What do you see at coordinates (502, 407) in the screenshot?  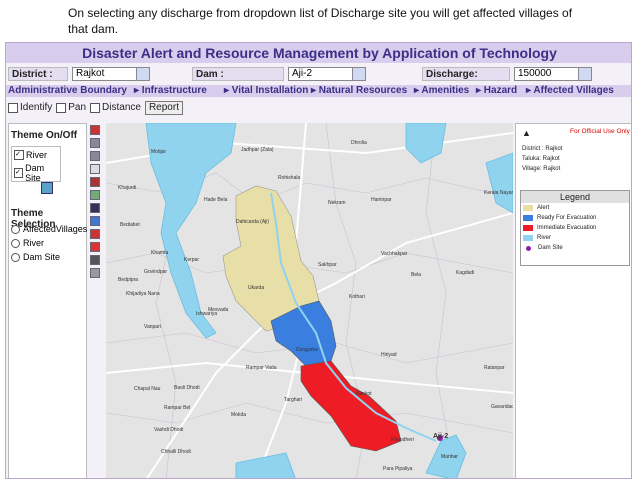 I see `place-label: Gavaridad` at bounding box center [502, 407].